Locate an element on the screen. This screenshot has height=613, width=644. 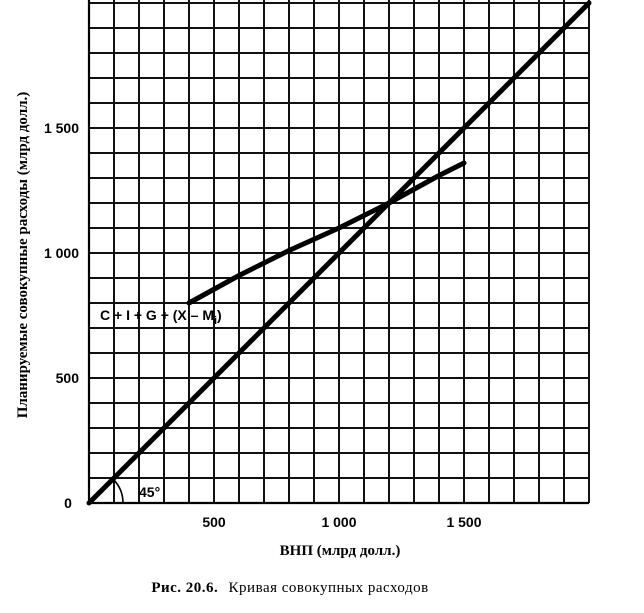
aggregate-expenditure-curve is located at coordinates (326, 233).